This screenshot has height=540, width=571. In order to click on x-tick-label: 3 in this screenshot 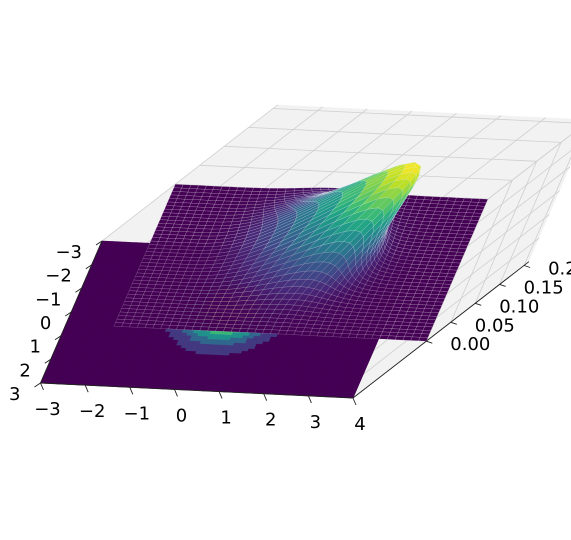, I will do `click(315, 422)`.